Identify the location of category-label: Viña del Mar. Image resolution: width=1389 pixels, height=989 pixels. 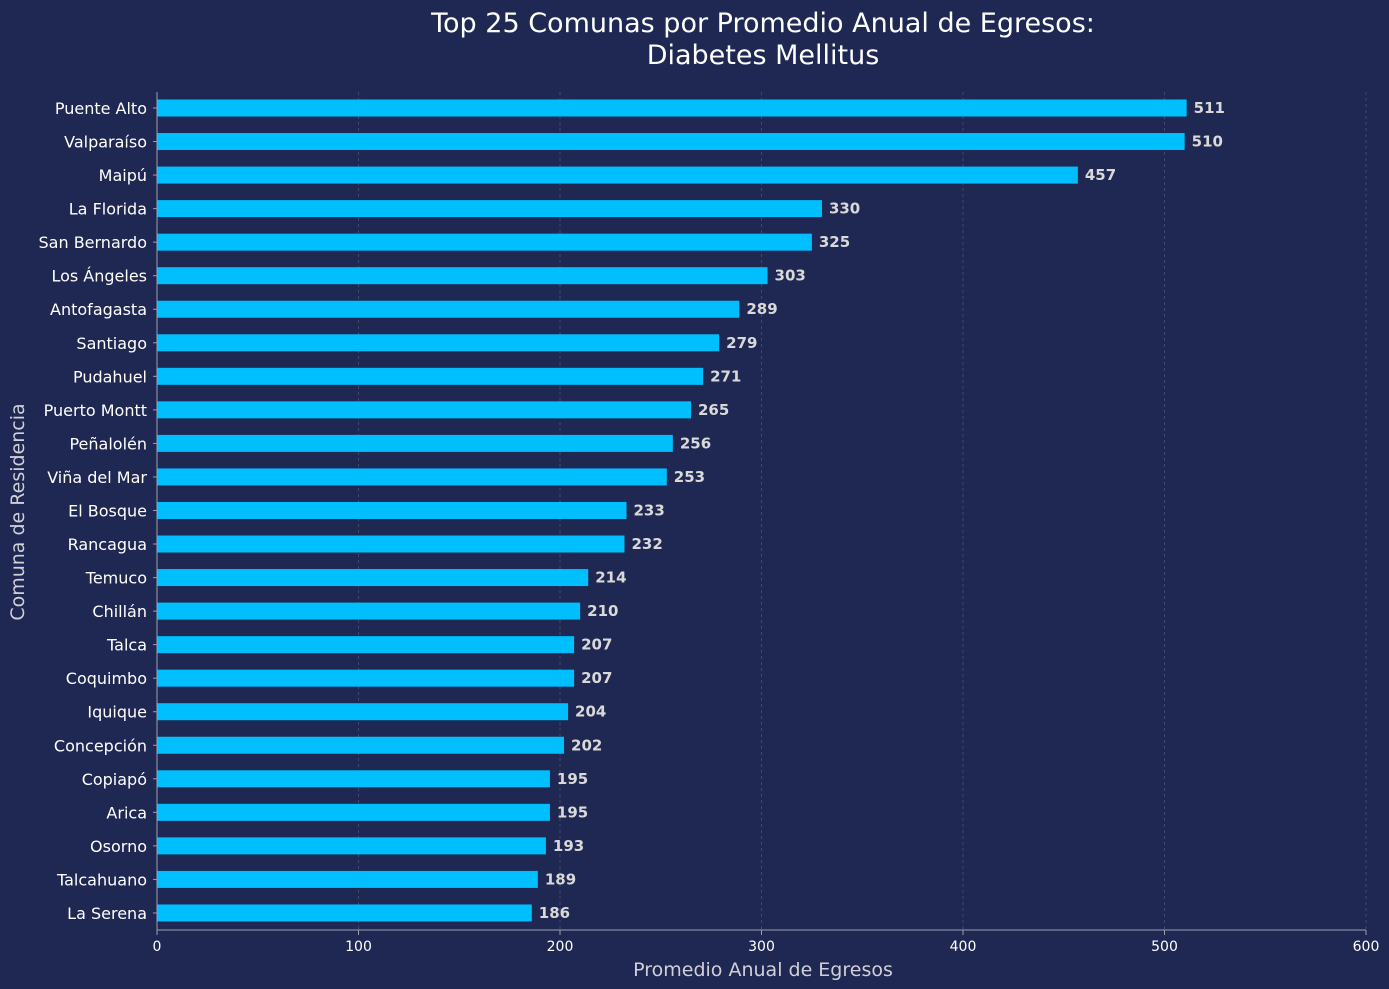
(97, 477).